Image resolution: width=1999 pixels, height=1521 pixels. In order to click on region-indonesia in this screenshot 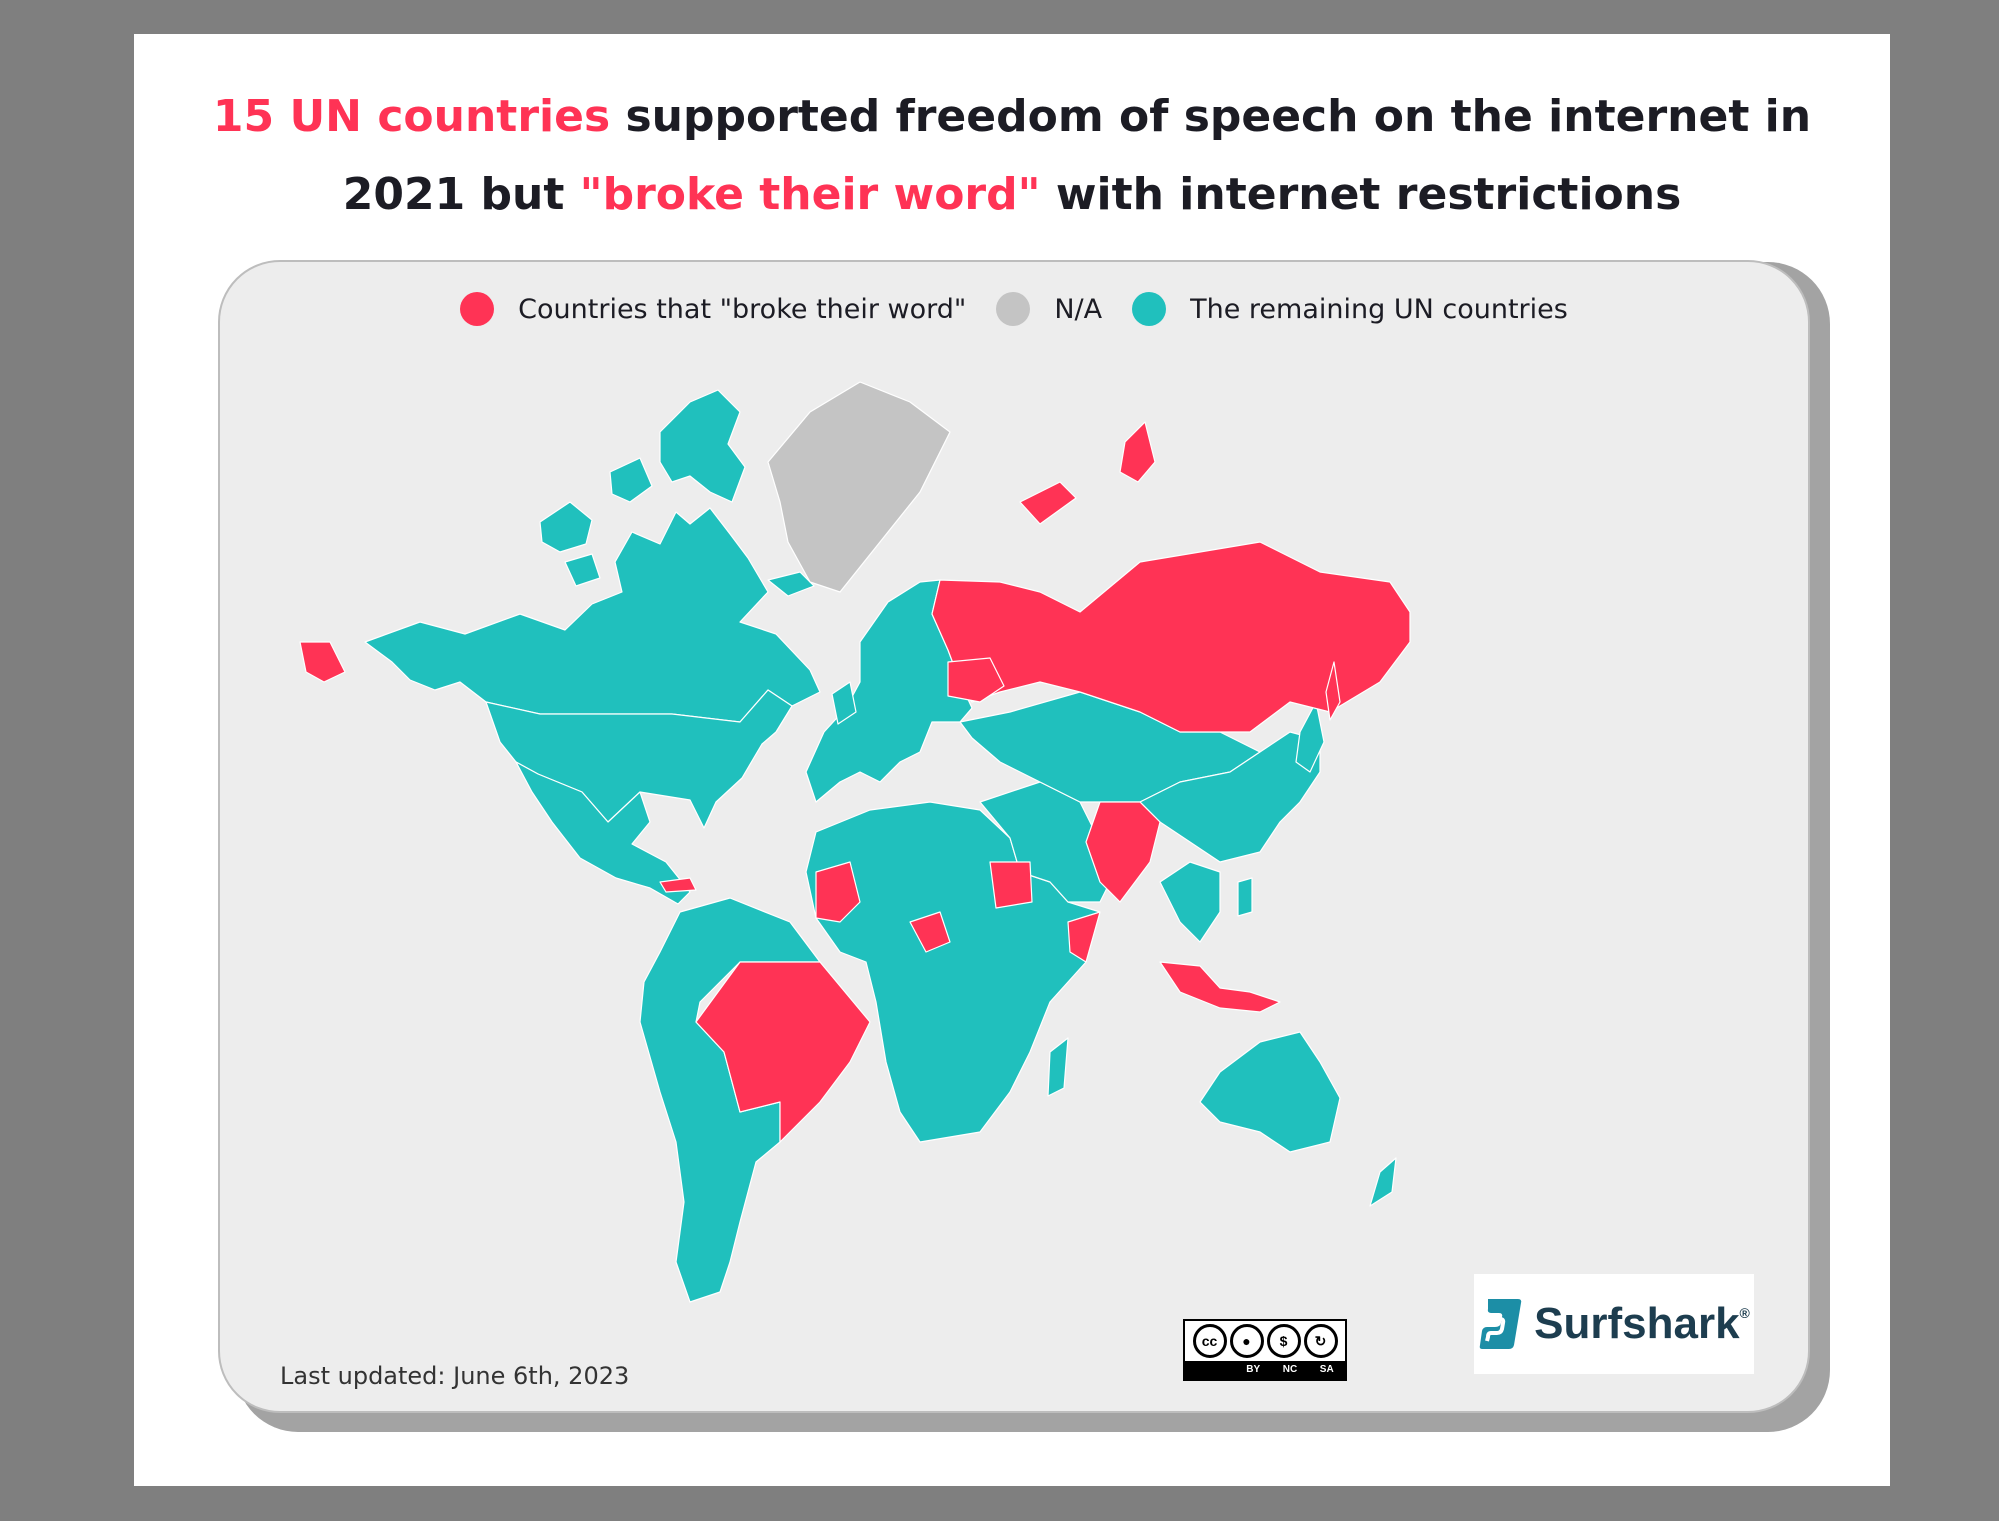, I will do `click(1220, 987)`.